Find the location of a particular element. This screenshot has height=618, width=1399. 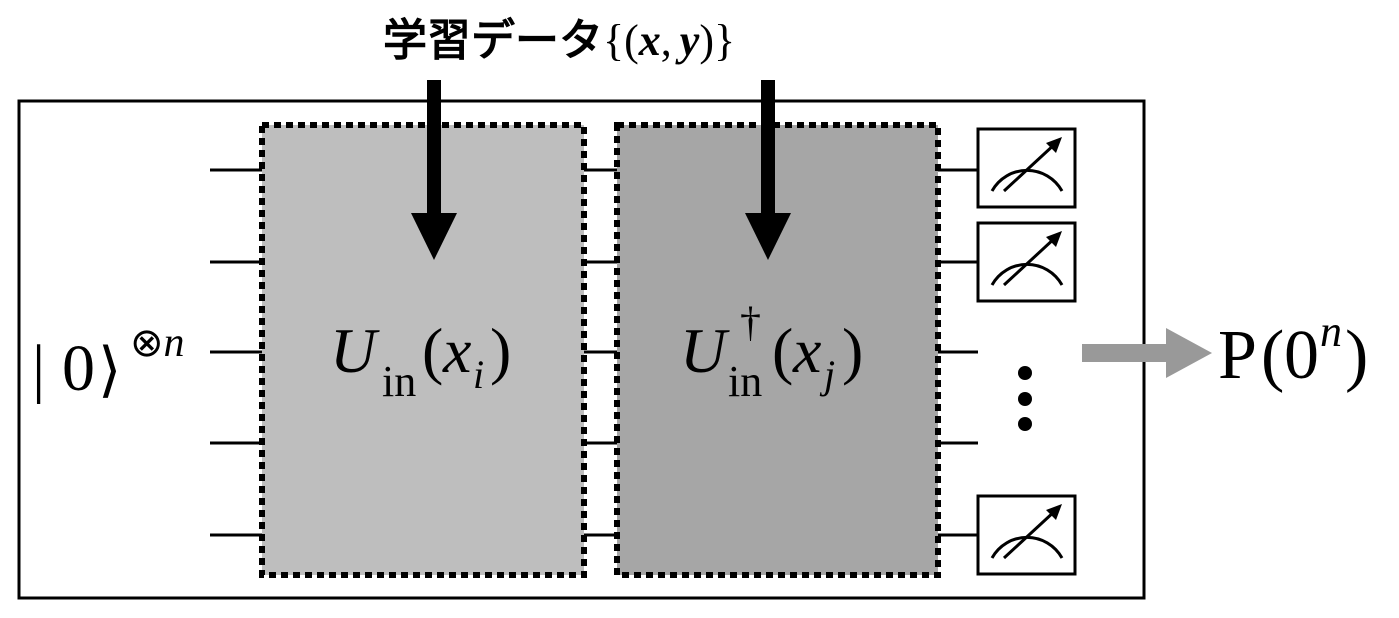

gate1-paren-open: ( is located at coordinates (432, 350).